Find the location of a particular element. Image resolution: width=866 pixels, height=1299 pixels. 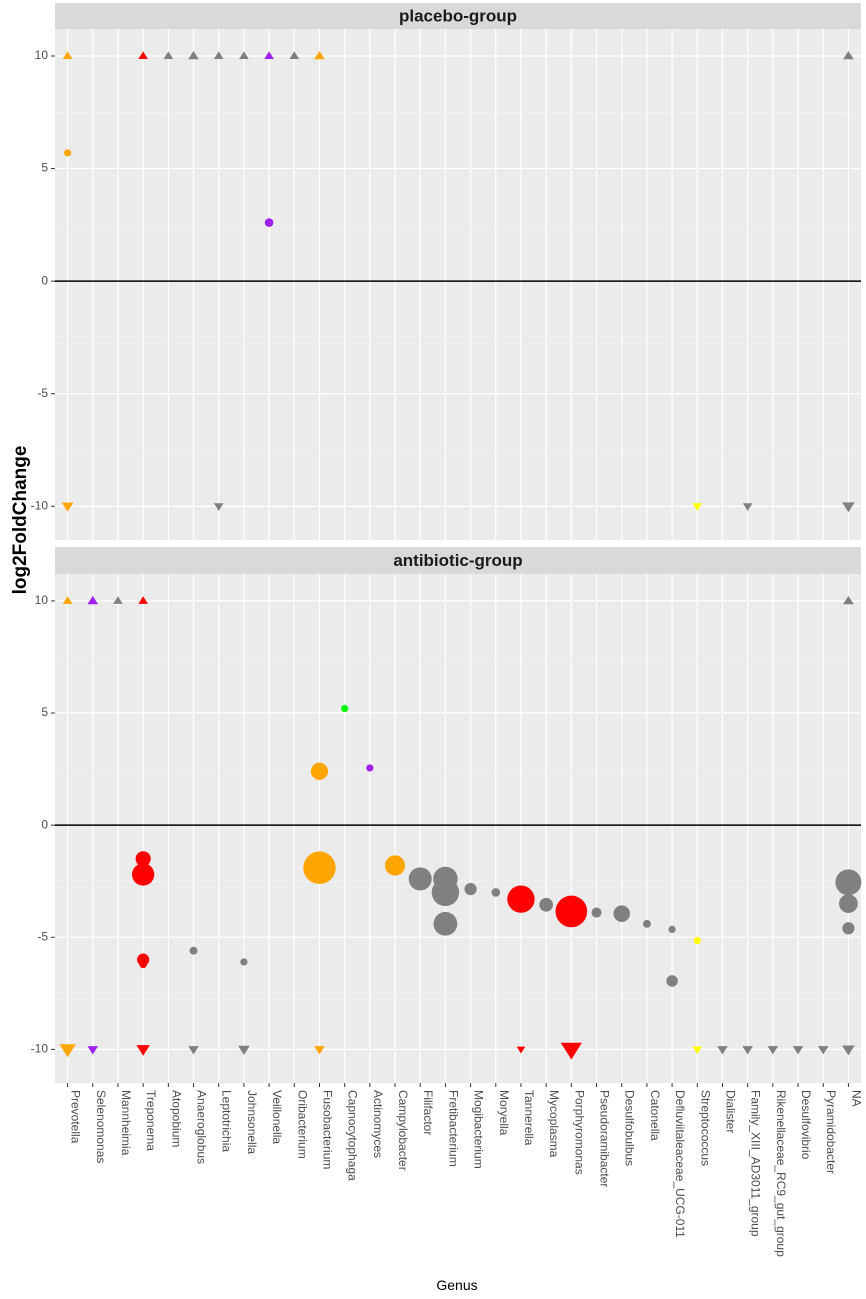

point-filifactor is located at coordinates (420, 879).